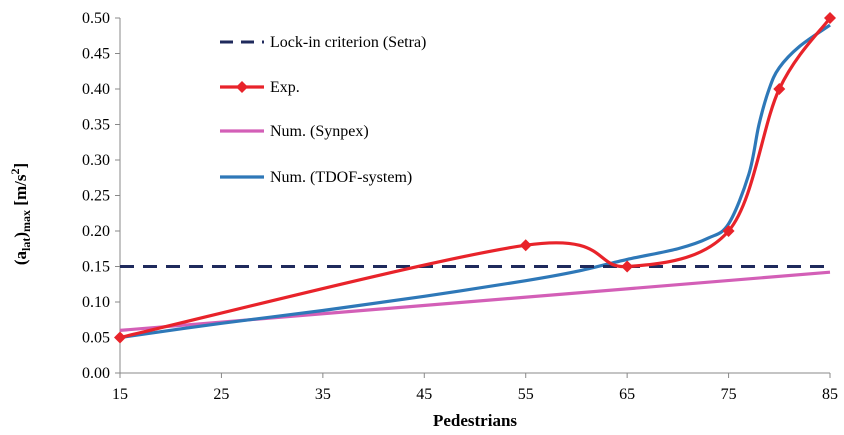  What do you see at coordinates (96, 373) in the screenshot?
I see `y-tick-label: 0.00` at bounding box center [96, 373].